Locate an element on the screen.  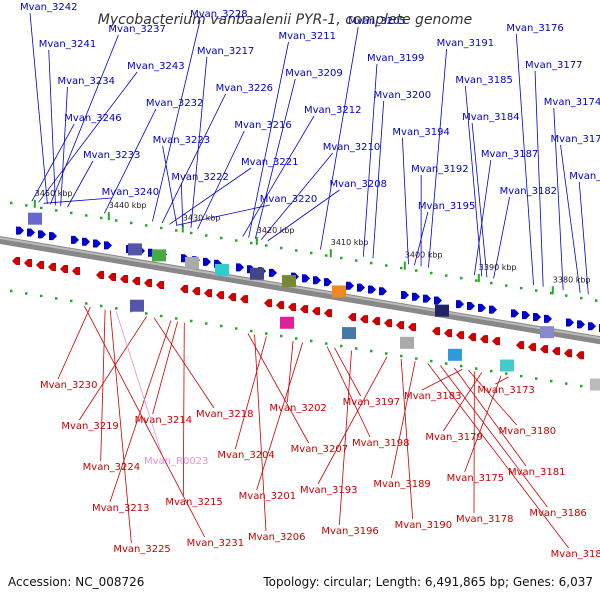
forward-gene-label: Mvan_3232 is located at coordinates (174, 103).